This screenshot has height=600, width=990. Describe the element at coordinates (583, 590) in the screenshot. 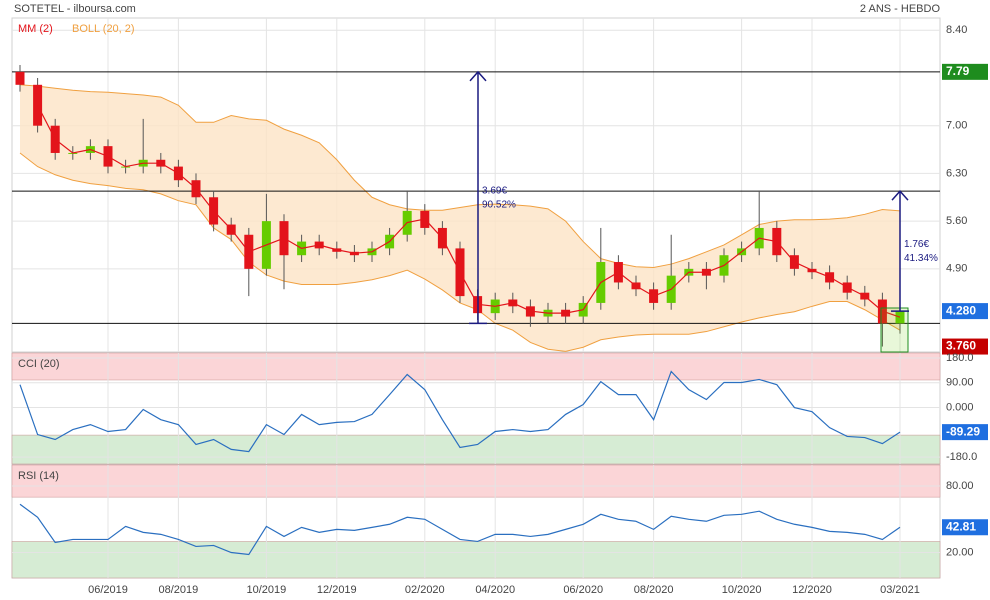

I see `x-tick-label: 06/2020` at that location.